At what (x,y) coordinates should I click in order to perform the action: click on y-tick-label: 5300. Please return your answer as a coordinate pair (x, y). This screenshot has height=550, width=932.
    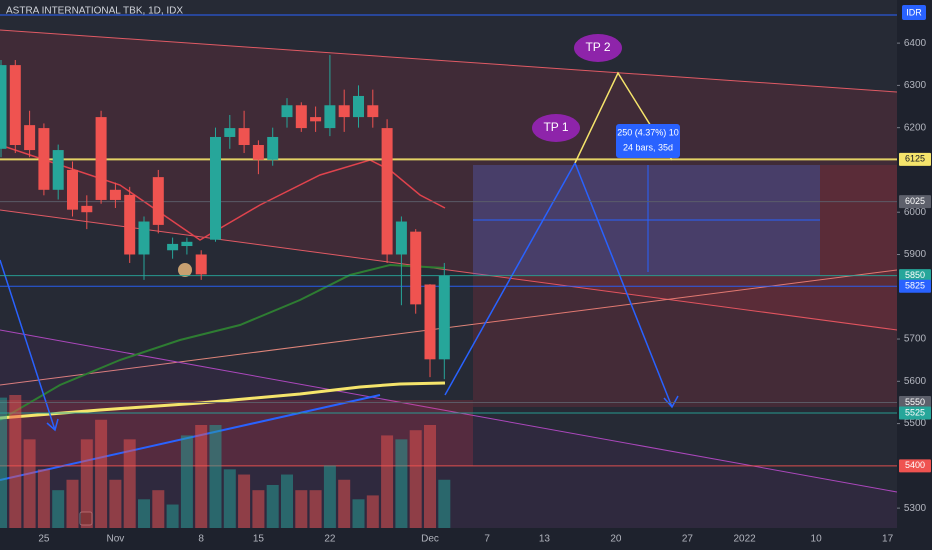
    Looking at the image, I should click on (915, 508).